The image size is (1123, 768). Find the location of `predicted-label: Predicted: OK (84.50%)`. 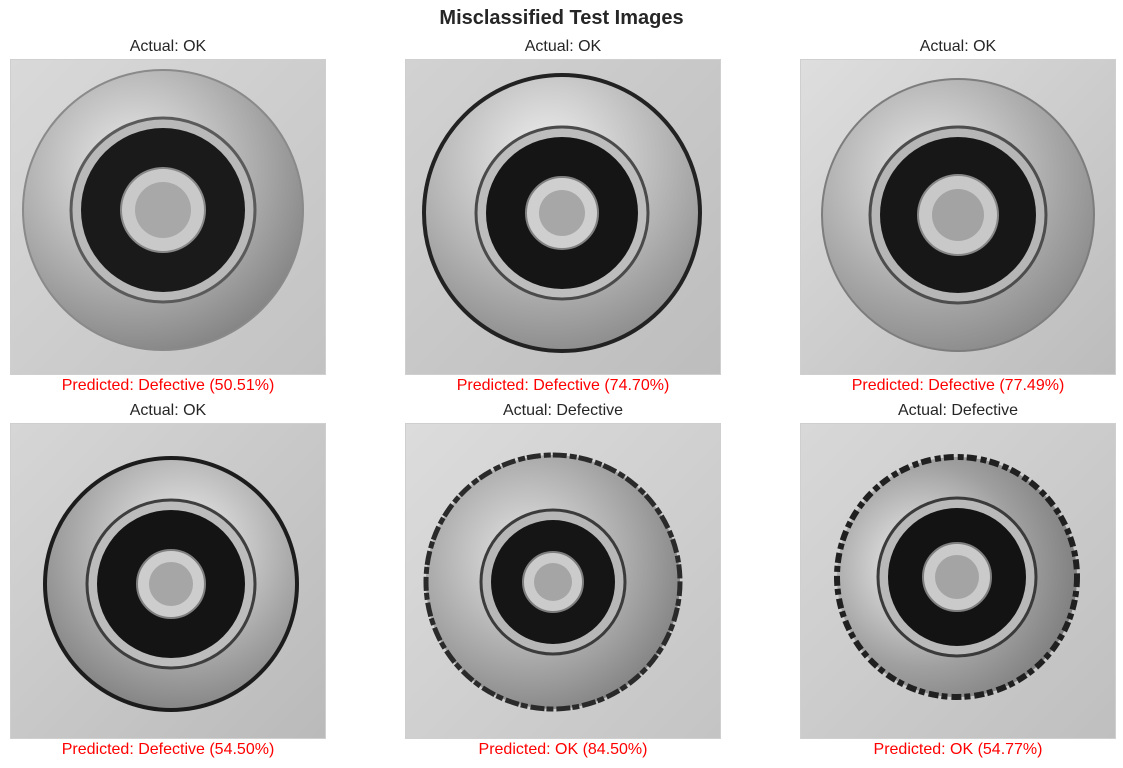

predicted-label: Predicted: OK (84.50%) is located at coordinates (563, 749).